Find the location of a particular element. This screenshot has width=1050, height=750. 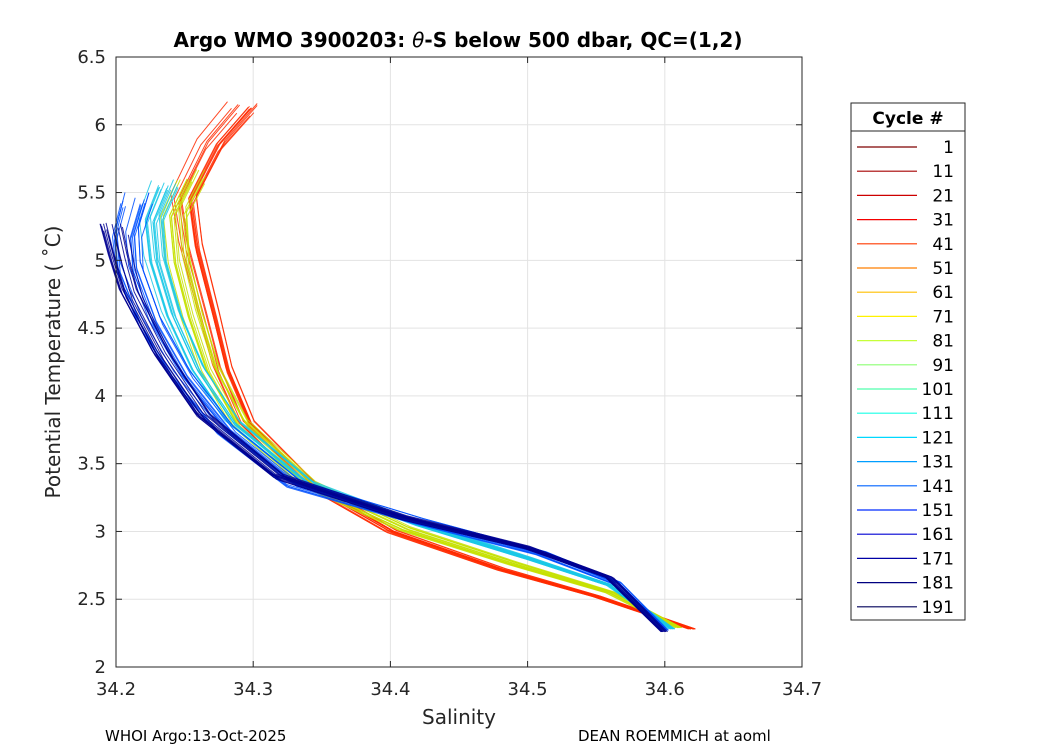

y-tick-label: 6 is located at coordinates (100, 125).